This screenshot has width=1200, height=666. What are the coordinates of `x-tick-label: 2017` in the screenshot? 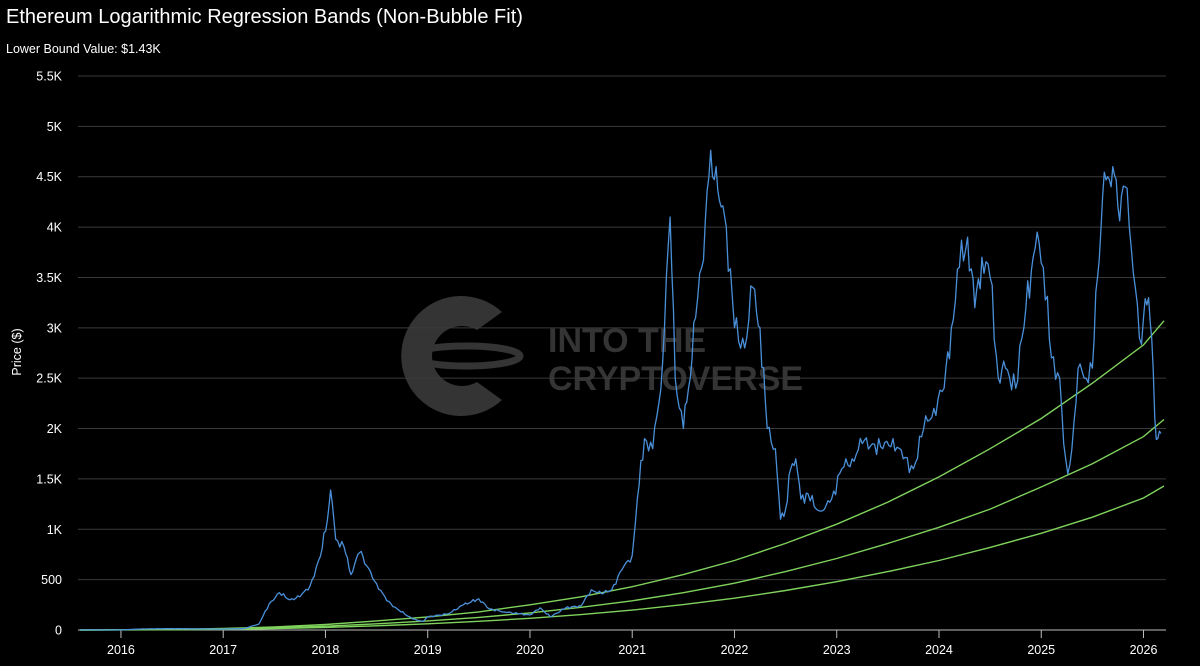 It's located at (223, 650).